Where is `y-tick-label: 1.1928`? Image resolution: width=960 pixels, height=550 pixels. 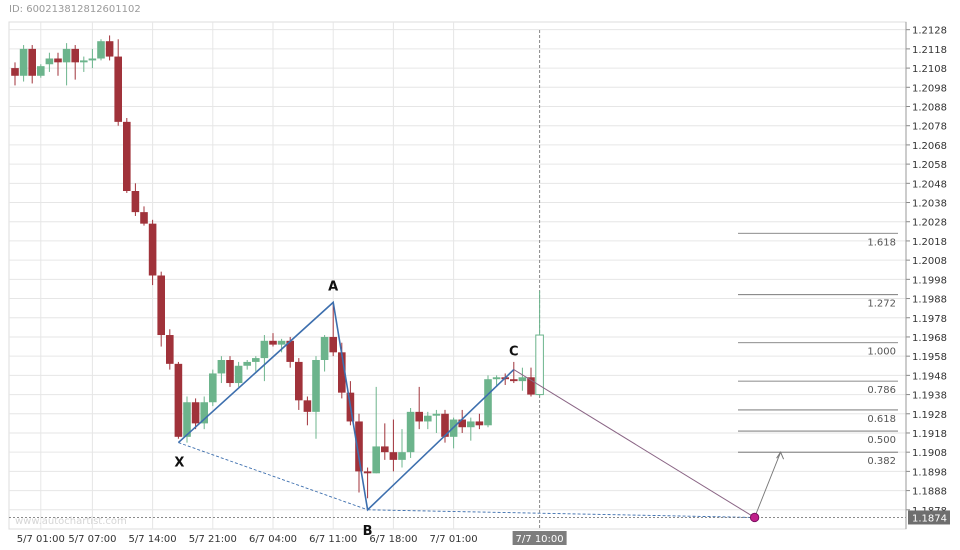 y-tick-label: 1.1928 is located at coordinates (929, 415).